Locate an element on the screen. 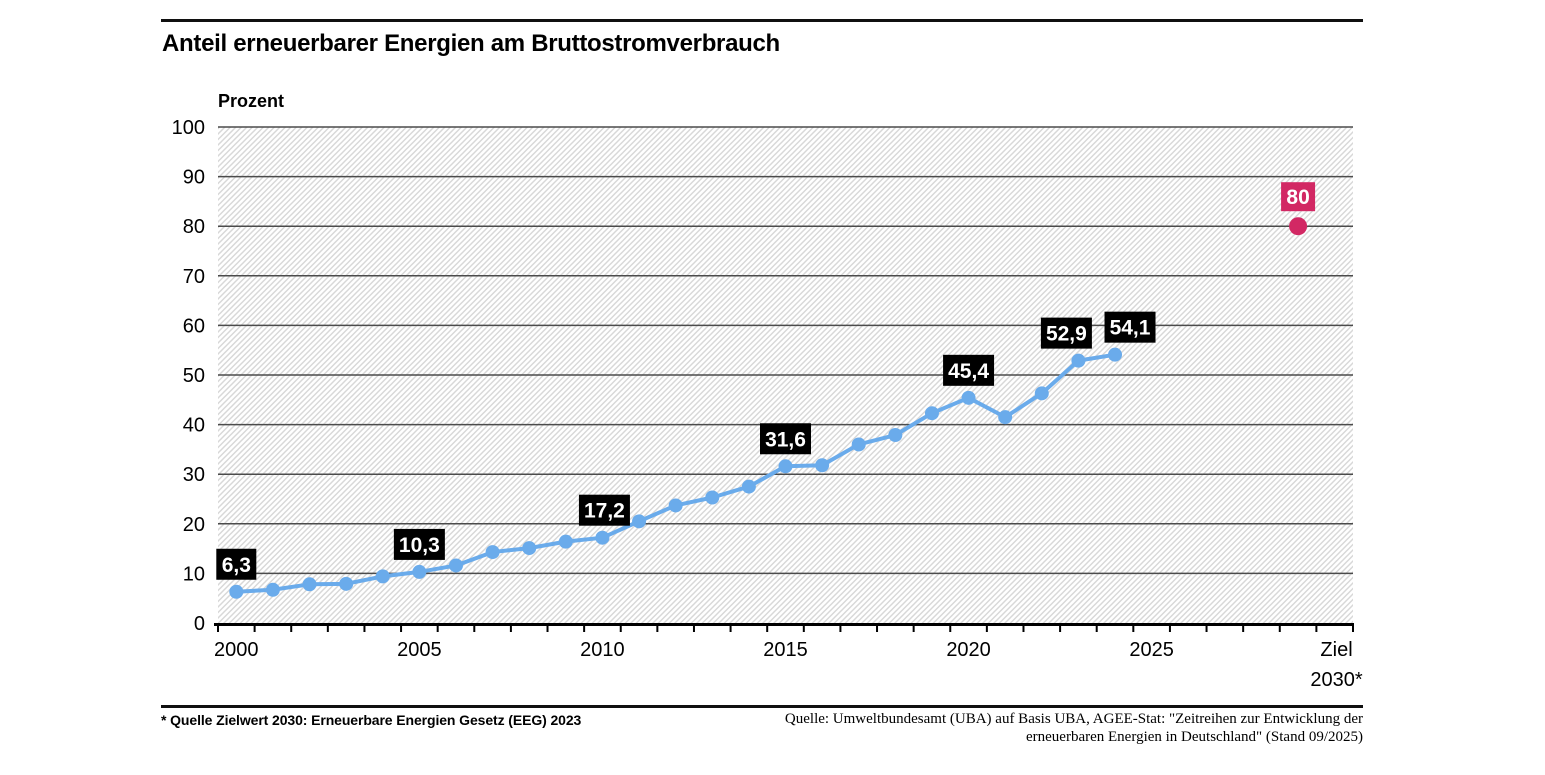  y-tick-label: 60 is located at coordinates (194, 326).